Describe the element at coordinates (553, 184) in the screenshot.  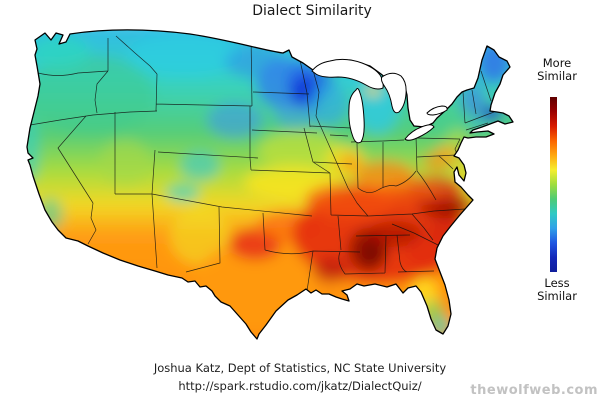
I see `legend-colorbar` at that location.